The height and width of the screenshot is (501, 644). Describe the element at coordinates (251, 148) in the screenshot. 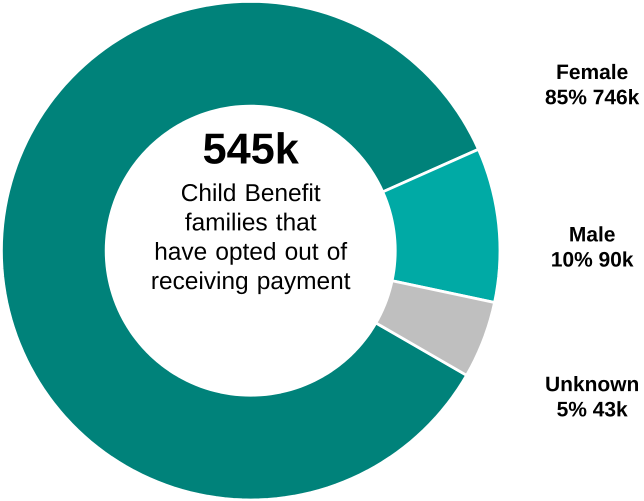

I see `text: 545k` at that location.